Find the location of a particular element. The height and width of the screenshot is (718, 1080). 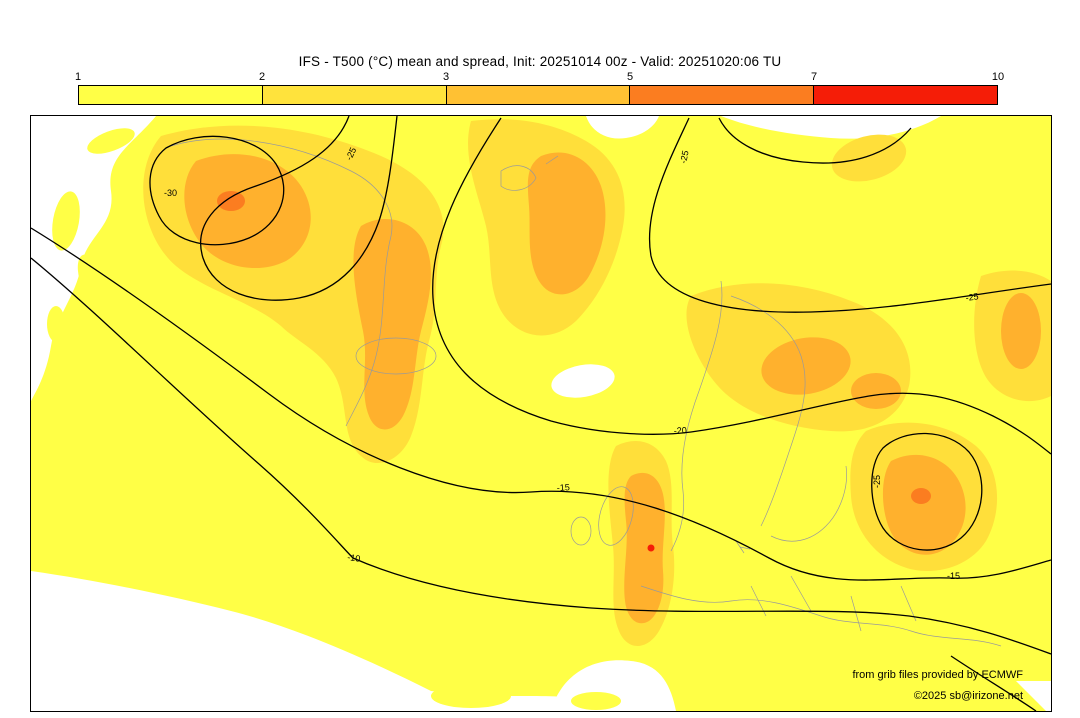

contour-line-minus25-east is located at coordinates (849, 215).